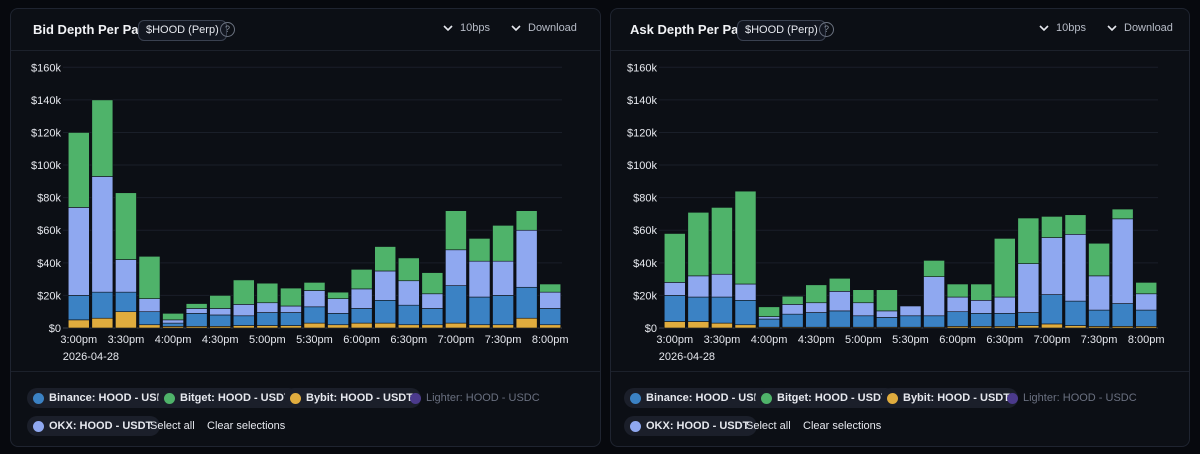 This screenshot has width=1200, height=454. Describe the element at coordinates (645, 199) in the screenshot. I see `y-tick-label: $80k` at that location.